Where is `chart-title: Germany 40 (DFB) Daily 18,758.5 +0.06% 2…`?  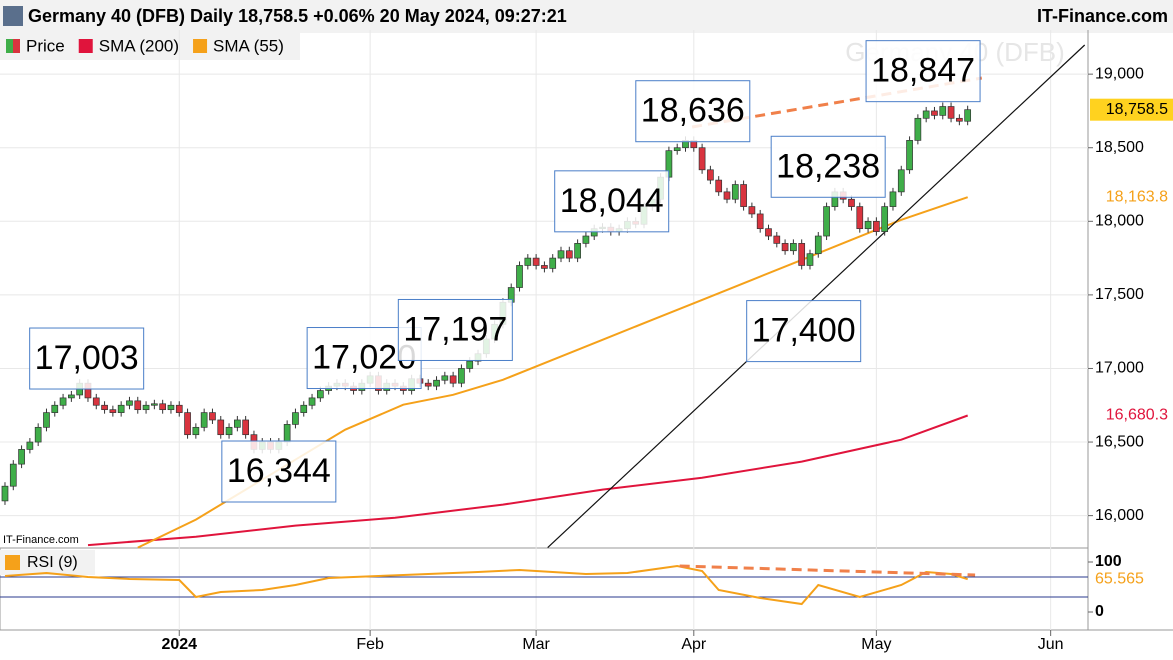 chart-title: Germany 40 (DFB) Daily 18,758.5 +0.06% 2… is located at coordinates (297, 16).